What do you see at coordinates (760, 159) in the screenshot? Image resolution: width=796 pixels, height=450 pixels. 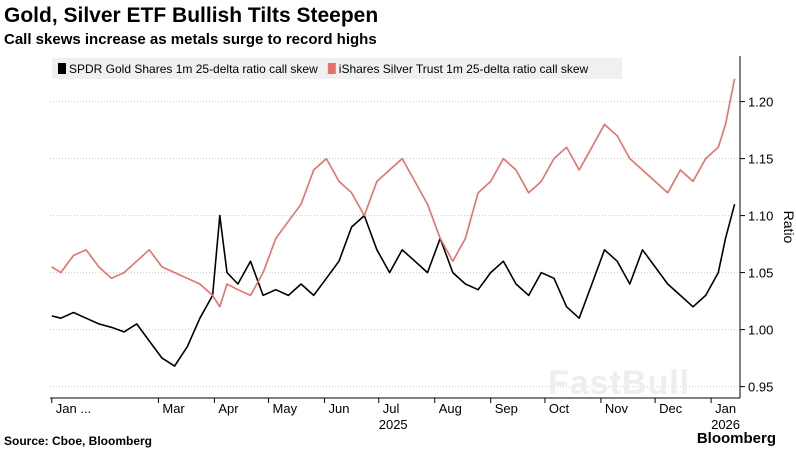 I see `y-tick-label: 1.15` at bounding box center [760, 159].